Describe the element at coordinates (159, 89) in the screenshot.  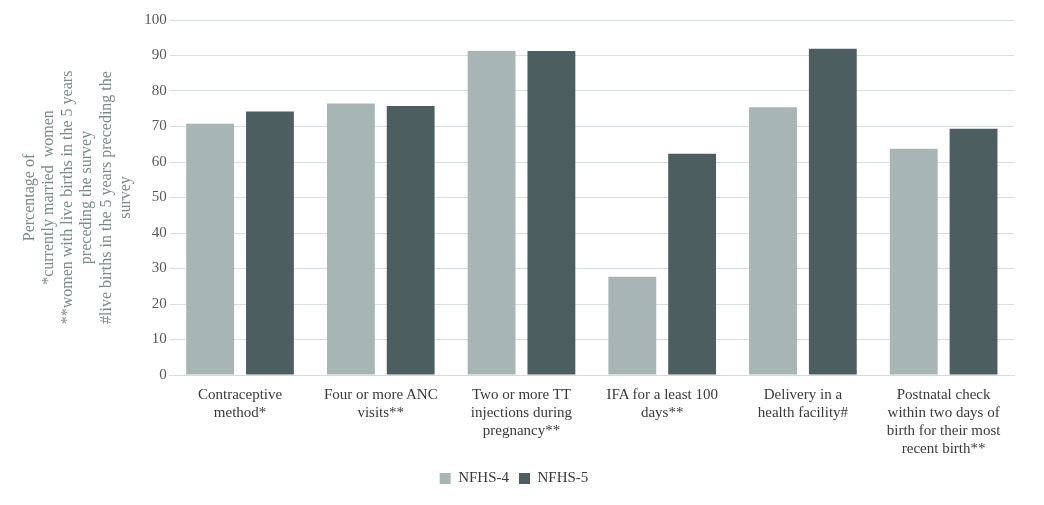
I see `y-tick-label: 80` at that location.